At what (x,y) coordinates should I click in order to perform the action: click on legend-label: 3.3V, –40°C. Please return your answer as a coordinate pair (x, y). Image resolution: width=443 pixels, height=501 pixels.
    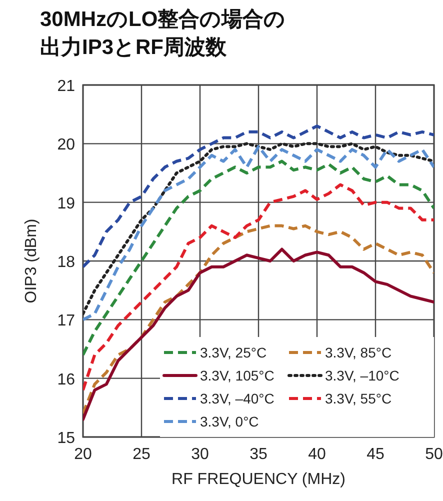
    Looking at the image, I should click on (237, 398).